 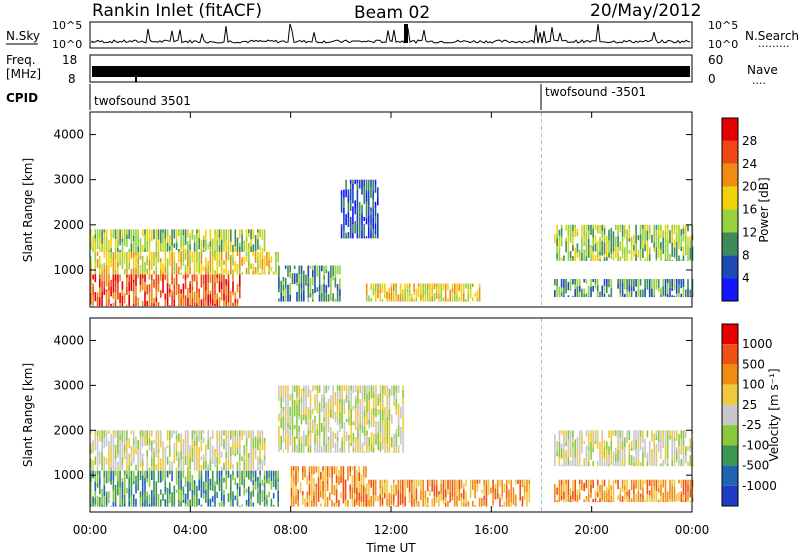 I want to click on noise-line, so click(x=391, y=33).